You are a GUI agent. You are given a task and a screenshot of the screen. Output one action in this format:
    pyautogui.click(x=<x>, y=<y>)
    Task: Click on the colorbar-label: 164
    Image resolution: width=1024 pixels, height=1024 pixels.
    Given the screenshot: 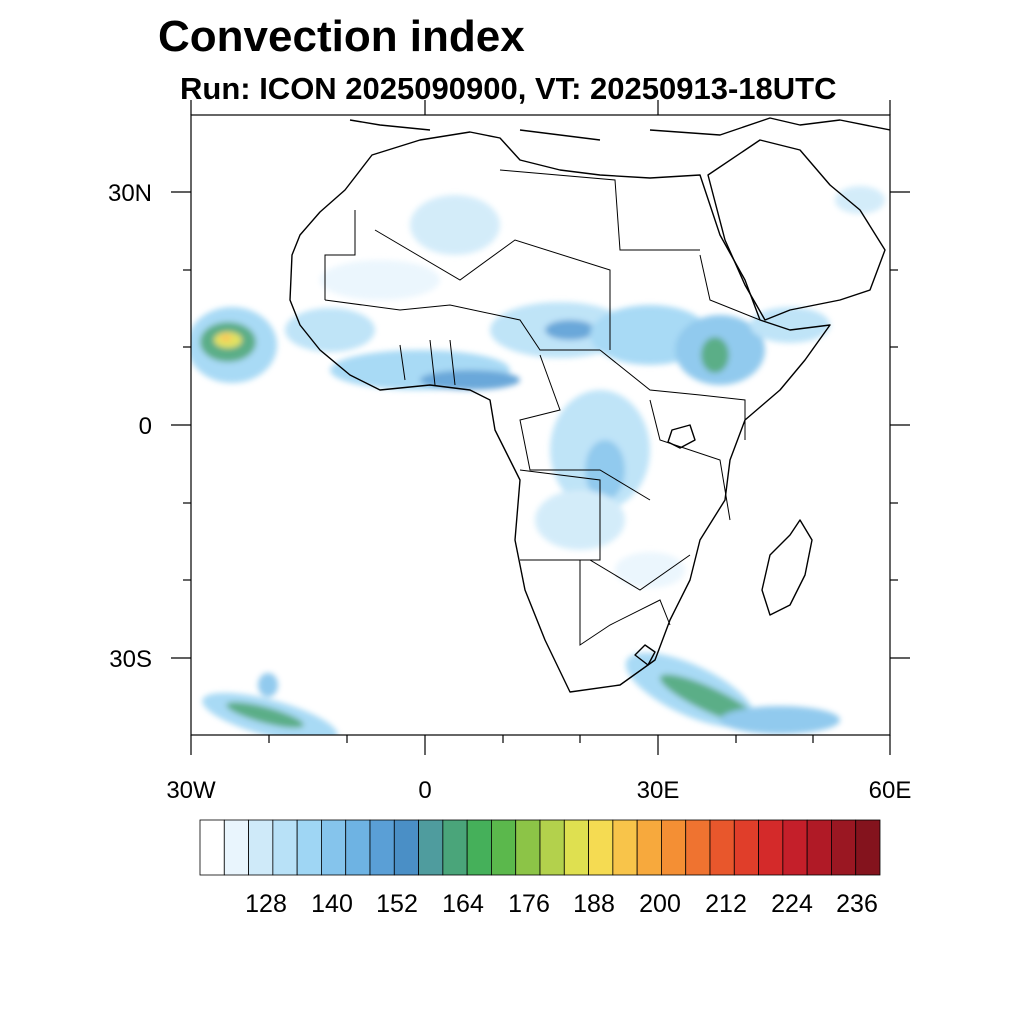 What is the action you would take?
    pyautogui.click(x=463, y=904)
    